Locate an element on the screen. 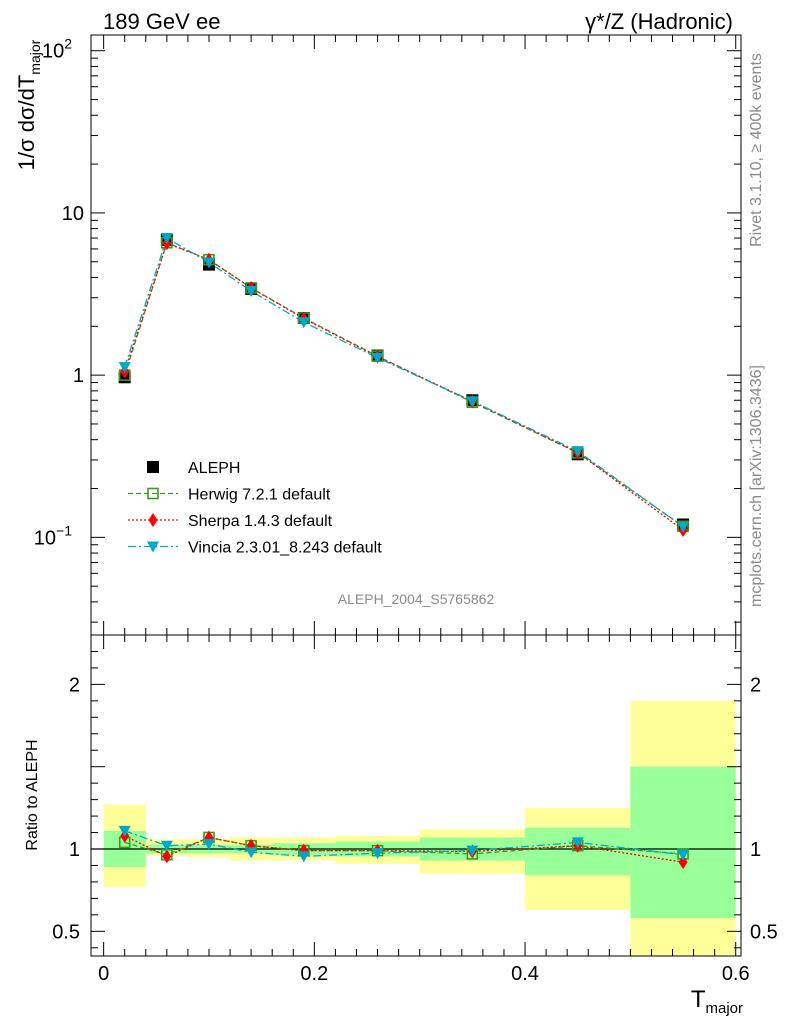 Image resolution: width=786 pixels, height=1024 pixels. legend-item: Herwig 7.2.1 default is located at coordinates (229, 495).